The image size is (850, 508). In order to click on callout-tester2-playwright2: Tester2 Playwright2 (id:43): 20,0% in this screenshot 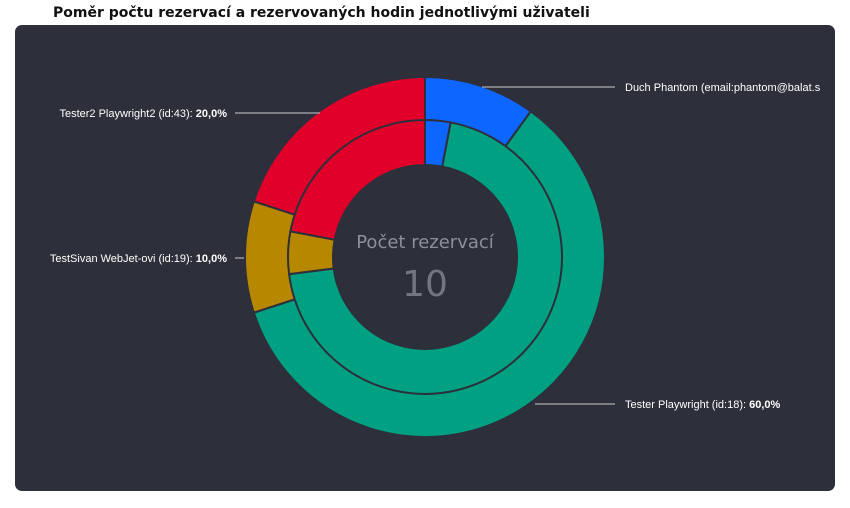, I will do `click(143, 114)`.